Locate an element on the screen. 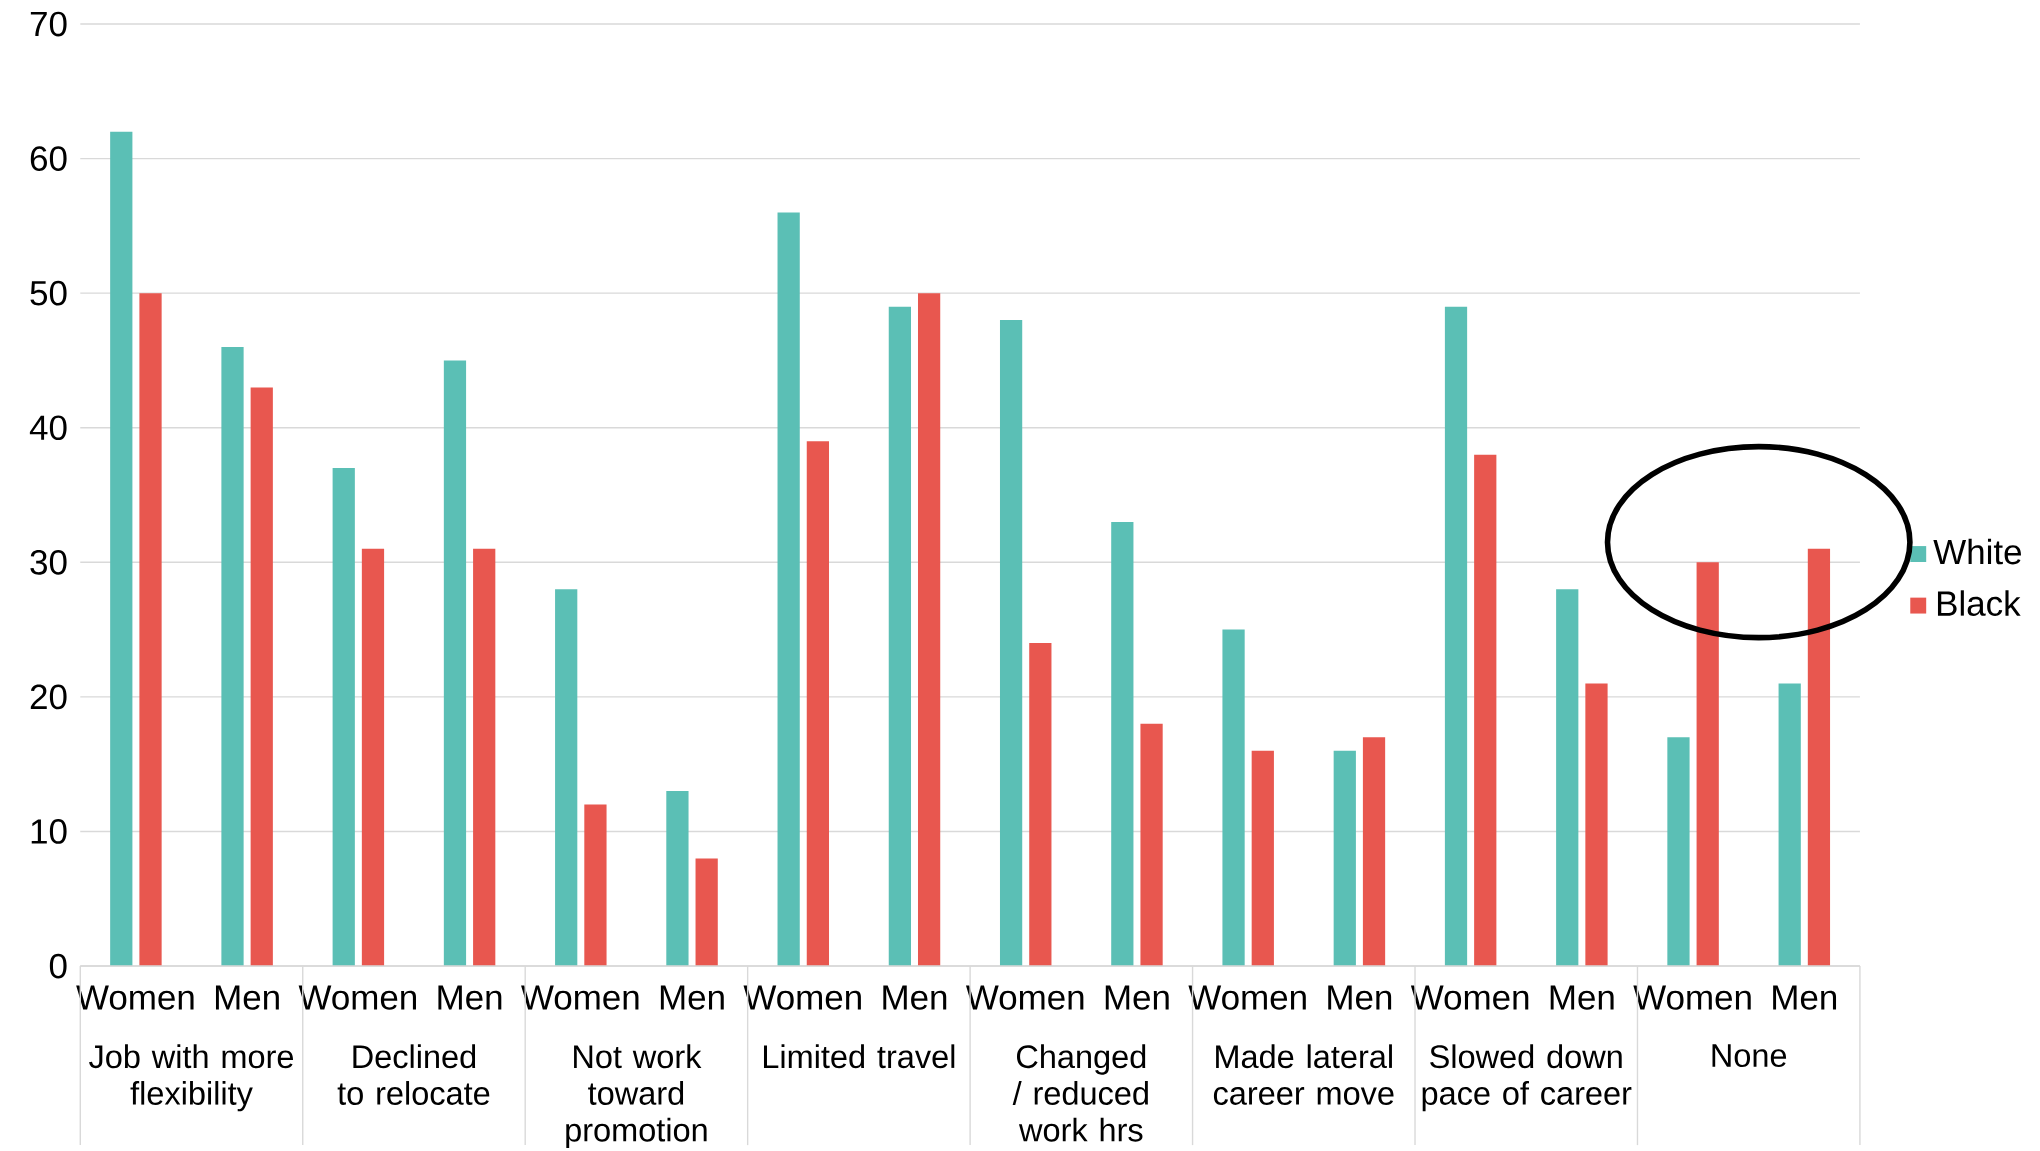  y-tick-label: 20 is located at coordinates (48, 697).